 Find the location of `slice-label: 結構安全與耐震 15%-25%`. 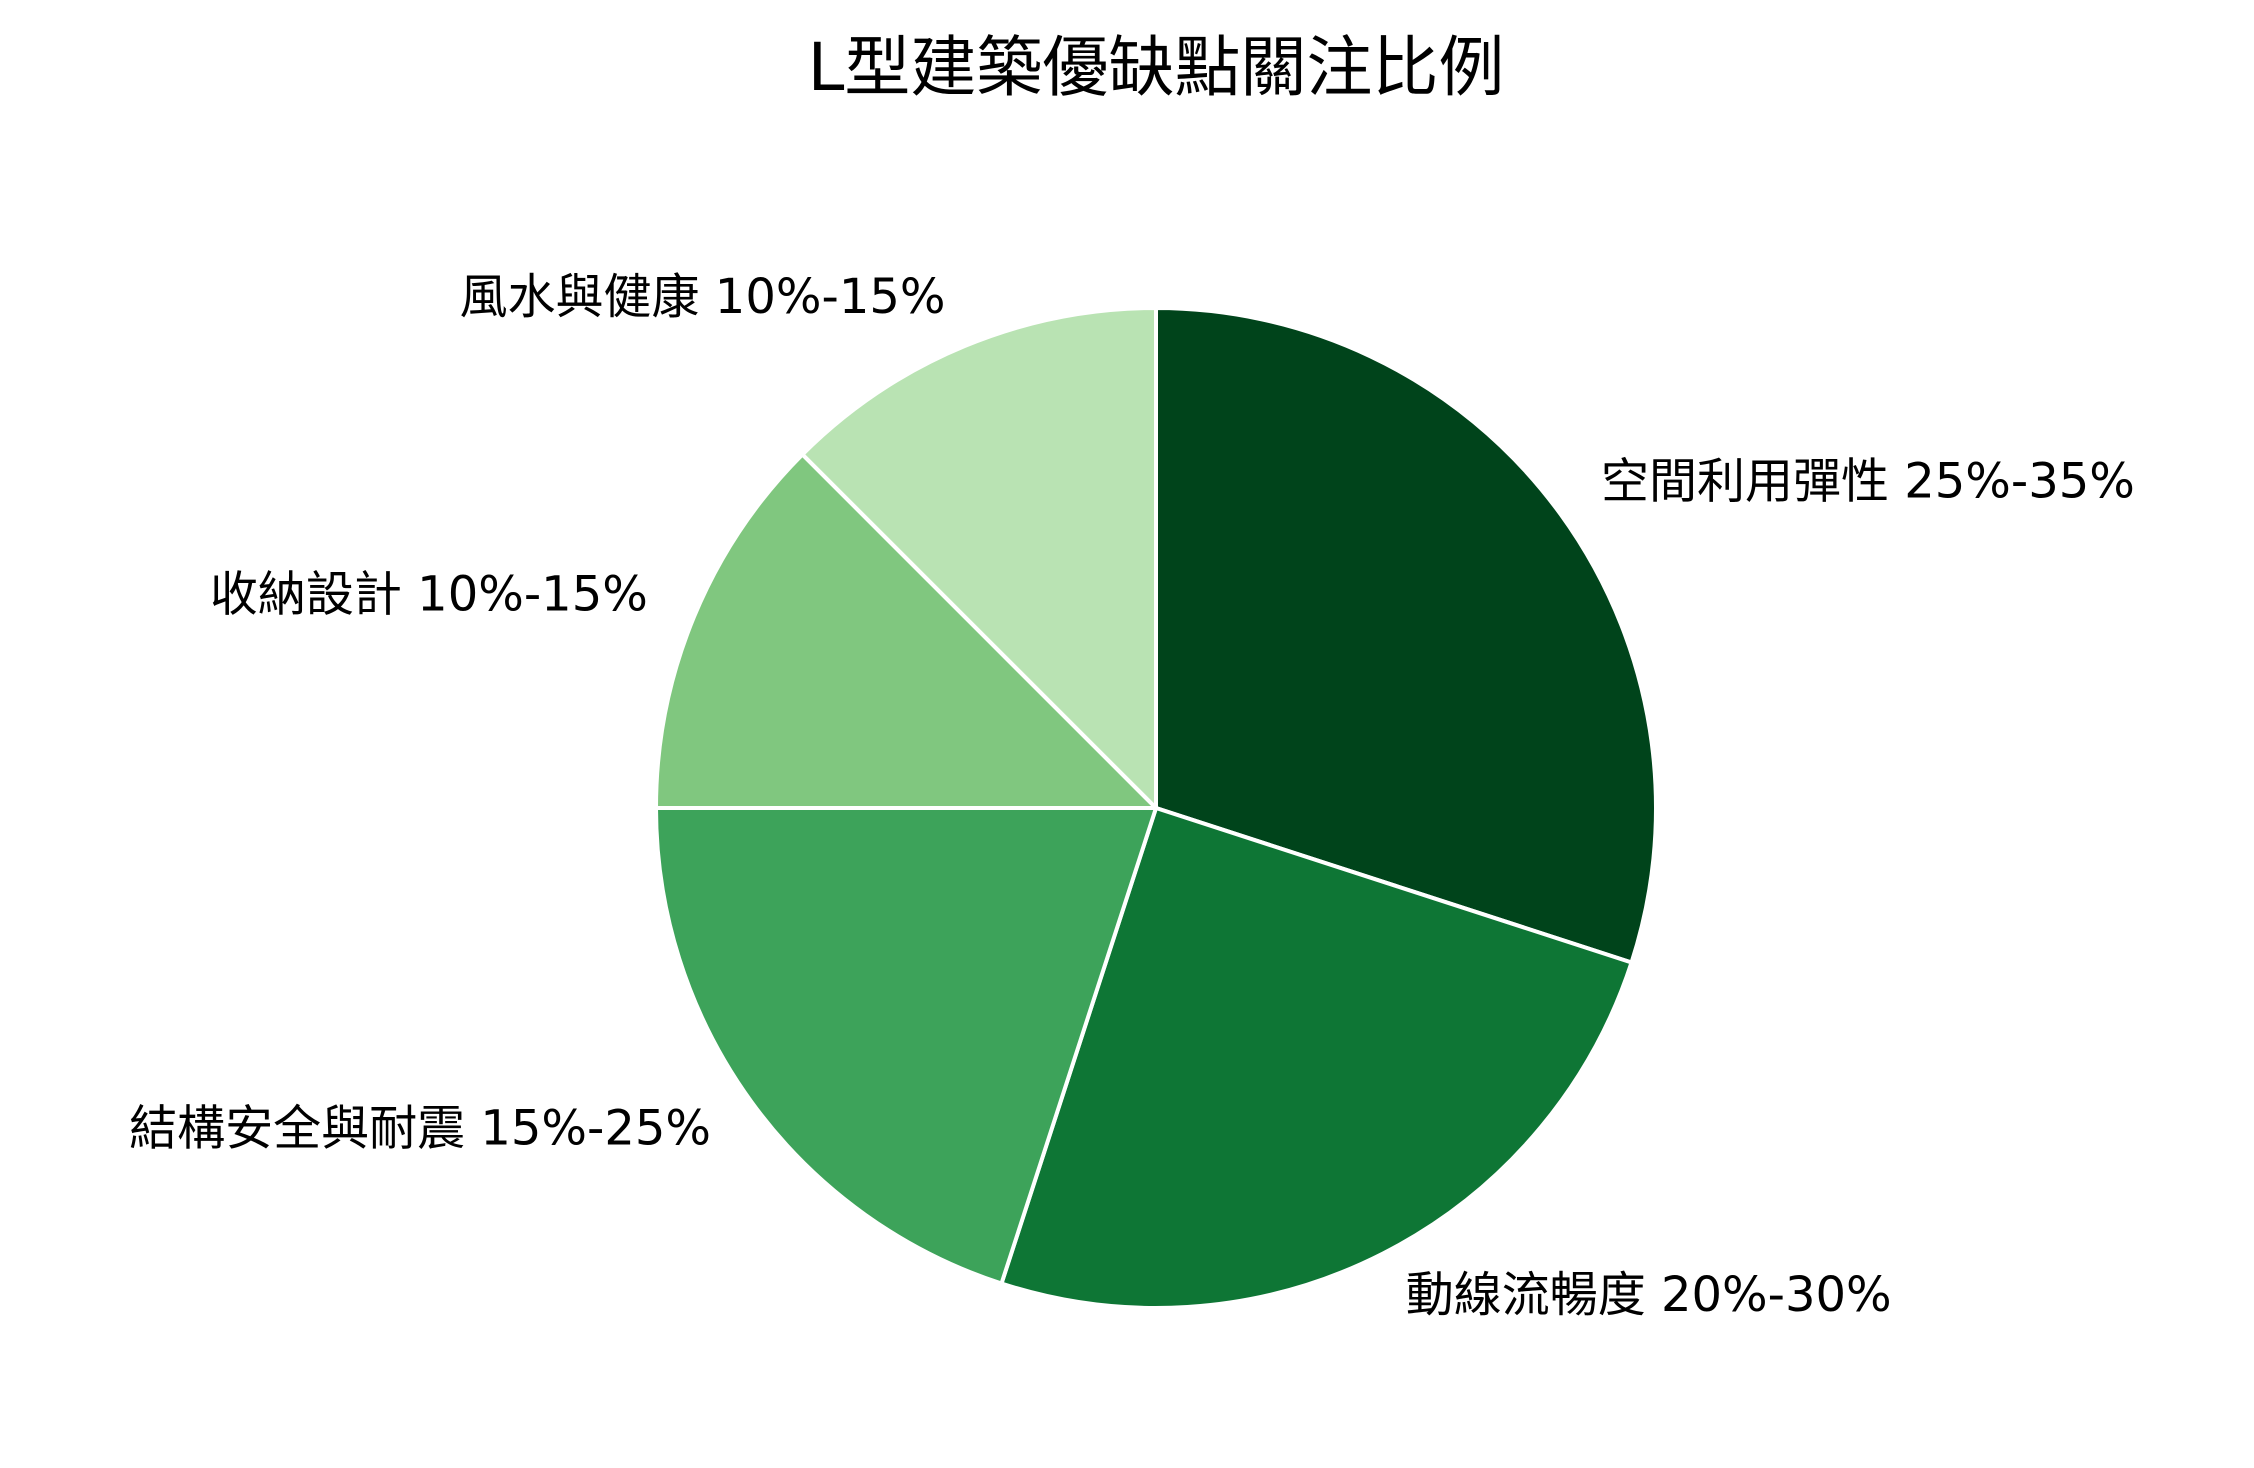

slice-label: 結構安全與耐震 15%-25% is located at coordinates (420, 1128).